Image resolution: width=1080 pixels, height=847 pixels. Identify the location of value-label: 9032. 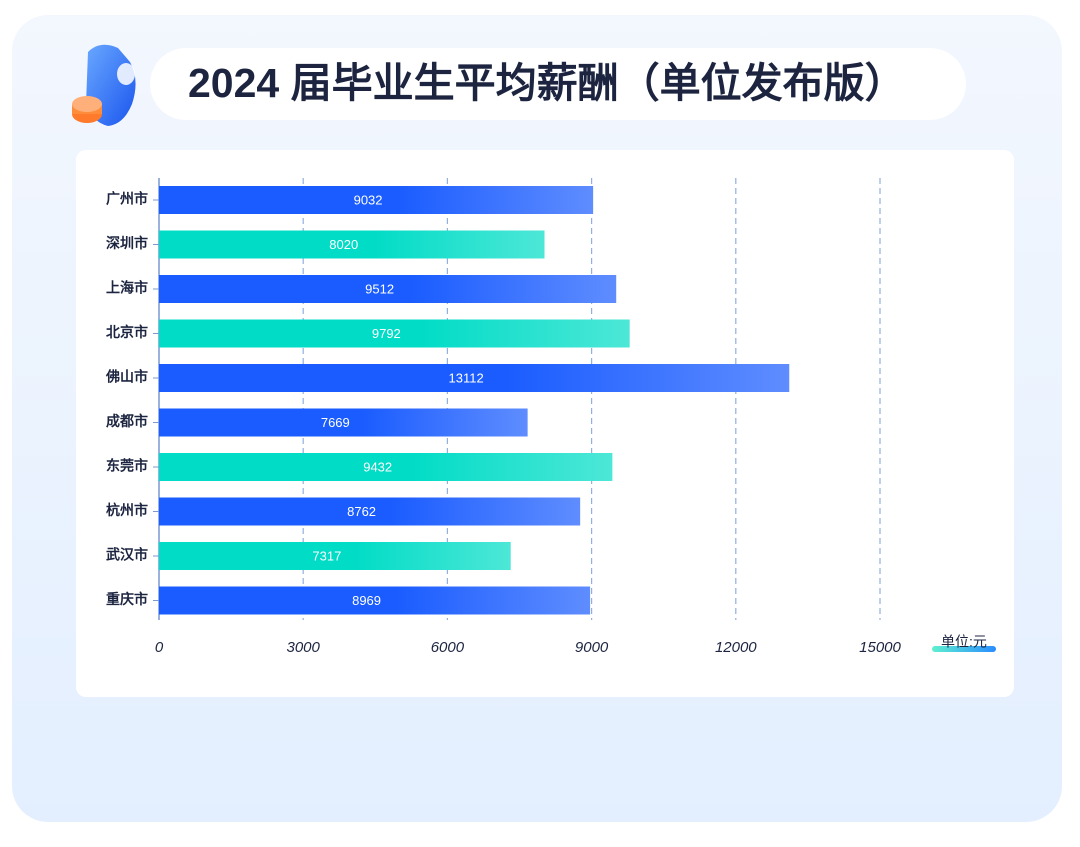
(368, 199).